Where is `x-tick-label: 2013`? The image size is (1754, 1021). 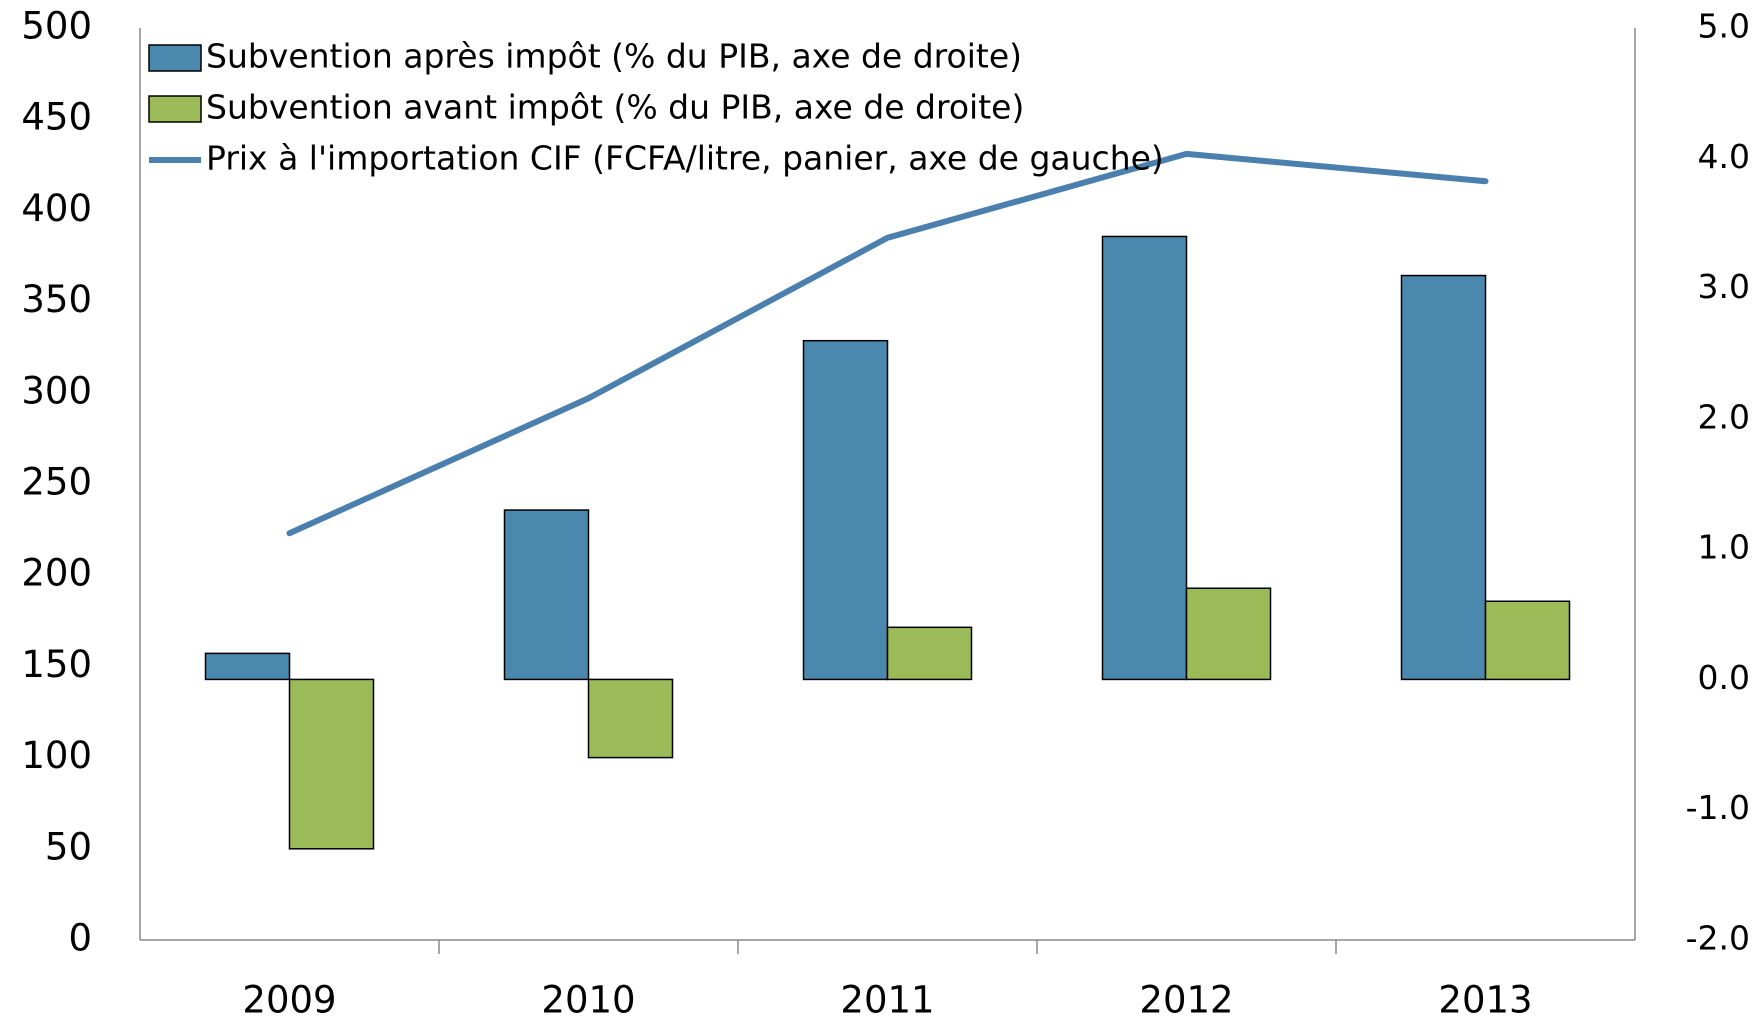
x-tick-label: 2013 is located at coordinates (1485, 1000).